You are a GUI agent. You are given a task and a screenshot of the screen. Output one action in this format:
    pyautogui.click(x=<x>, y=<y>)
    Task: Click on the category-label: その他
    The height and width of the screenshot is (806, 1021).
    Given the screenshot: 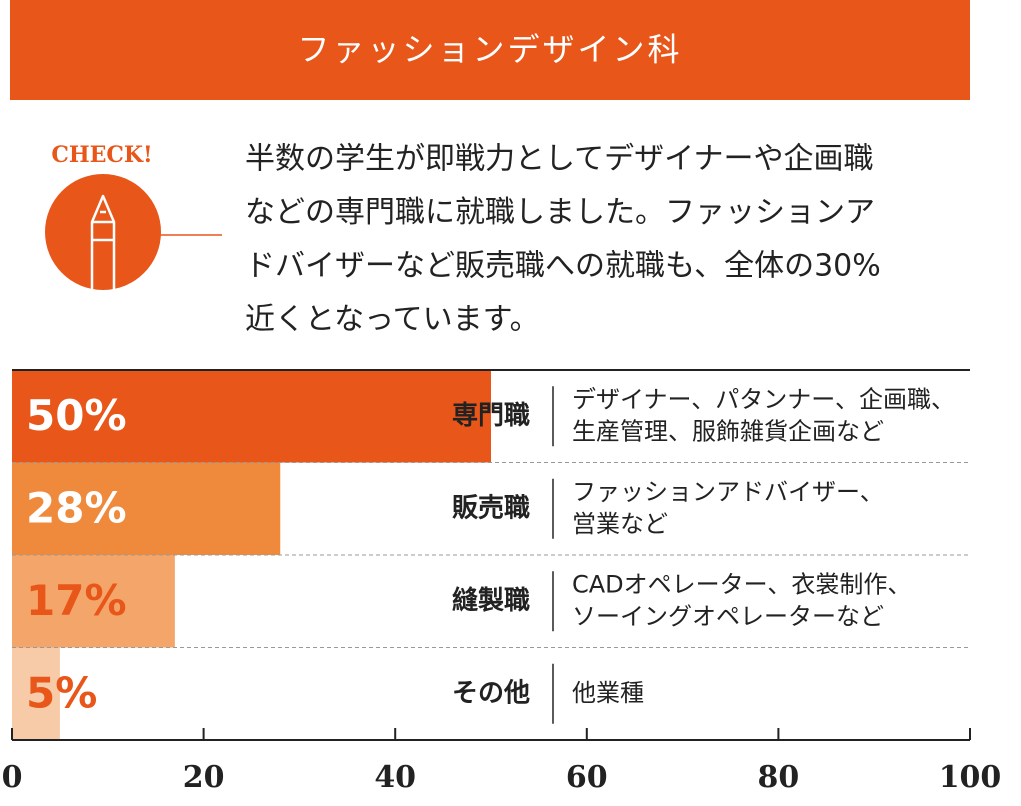 What is the action you would take?
    pyautogui.click(x=491, y=693)
    